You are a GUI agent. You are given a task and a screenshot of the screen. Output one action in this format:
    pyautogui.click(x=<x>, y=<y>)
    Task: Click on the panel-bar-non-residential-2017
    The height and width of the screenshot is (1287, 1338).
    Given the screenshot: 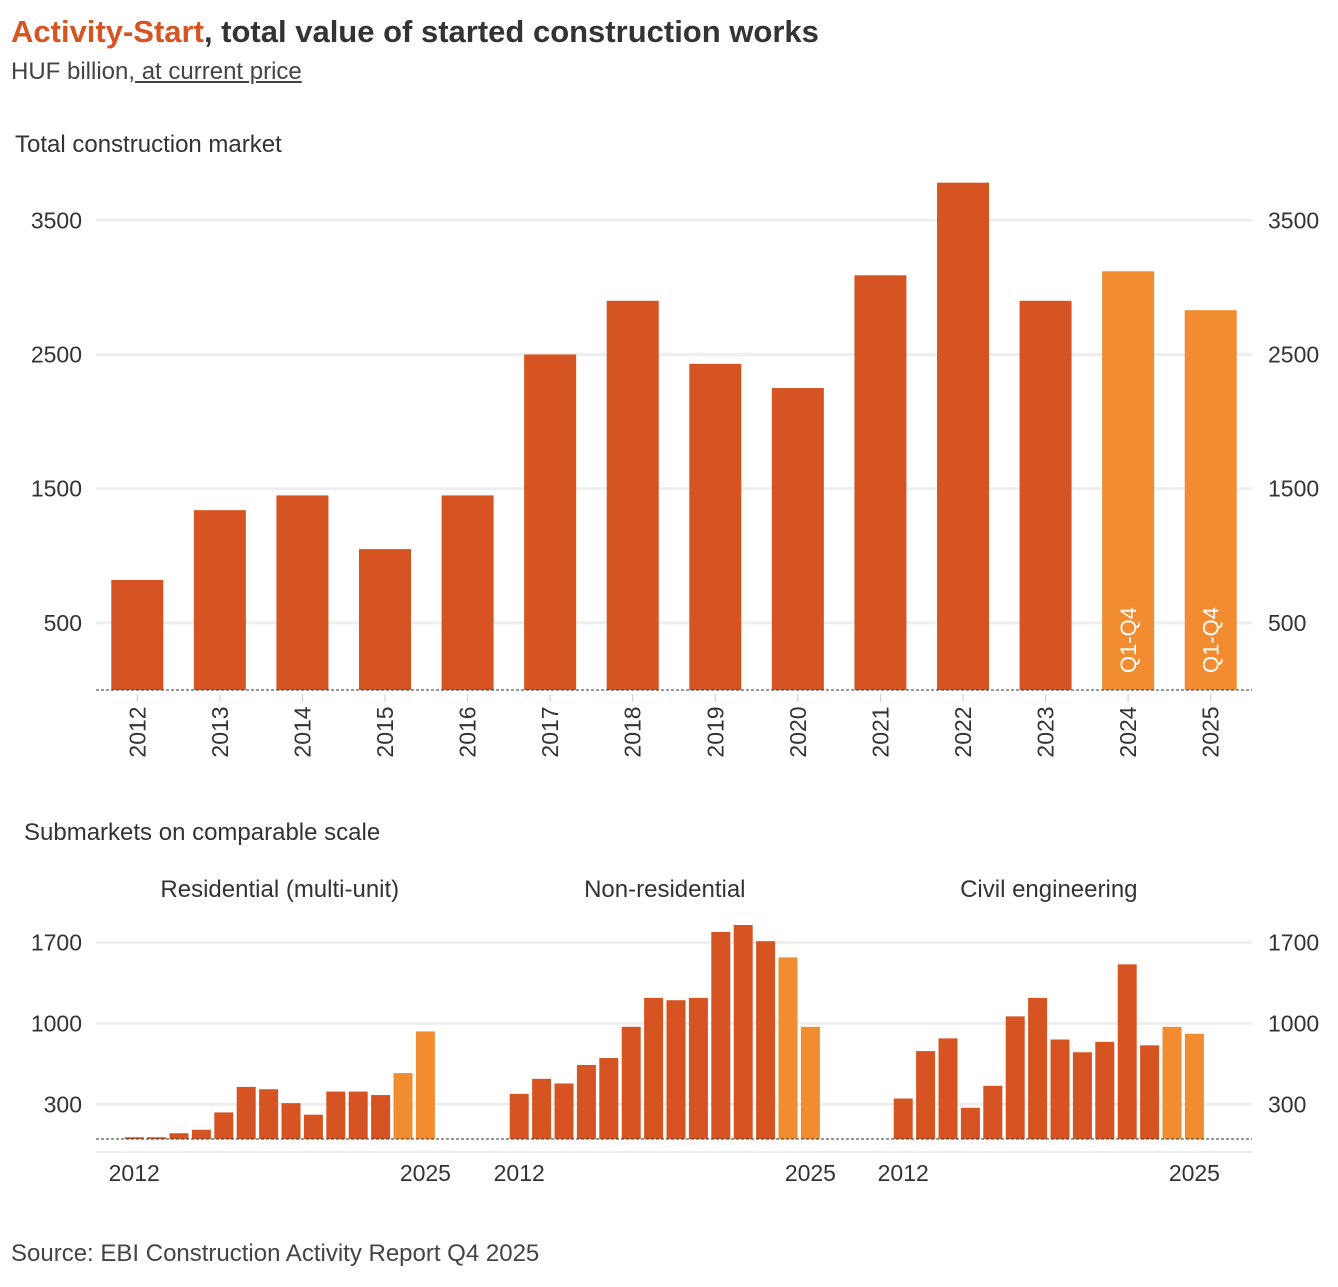 What is the action you would take?
    pyautogui.click(x=631, y=1082)
    